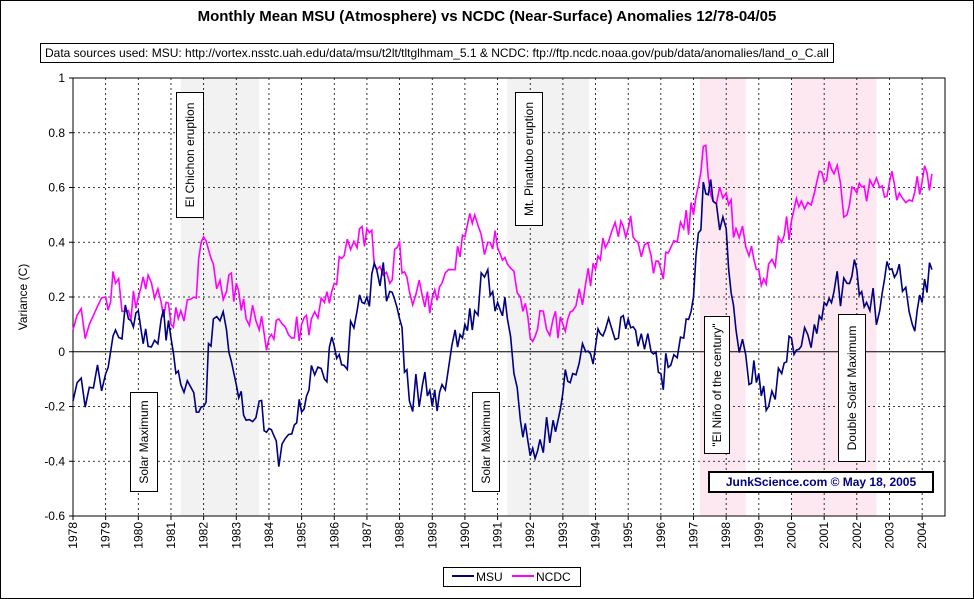 The height and width of the screenshot is (599, 974). I want to click on legend-ncdc-label: NCDC, so click(553, 577).